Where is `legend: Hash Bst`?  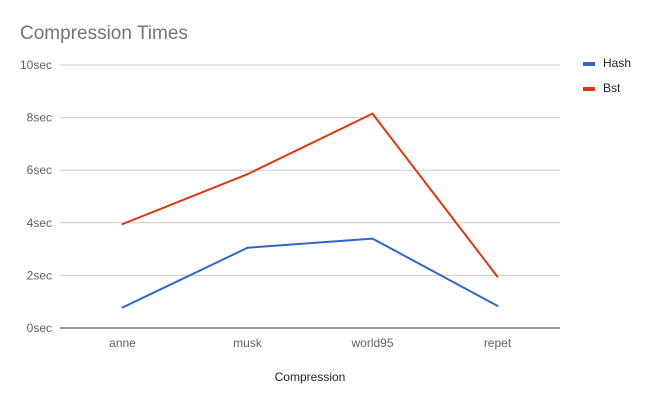
legend: Hash Bst is located at coordinates (607, 75).